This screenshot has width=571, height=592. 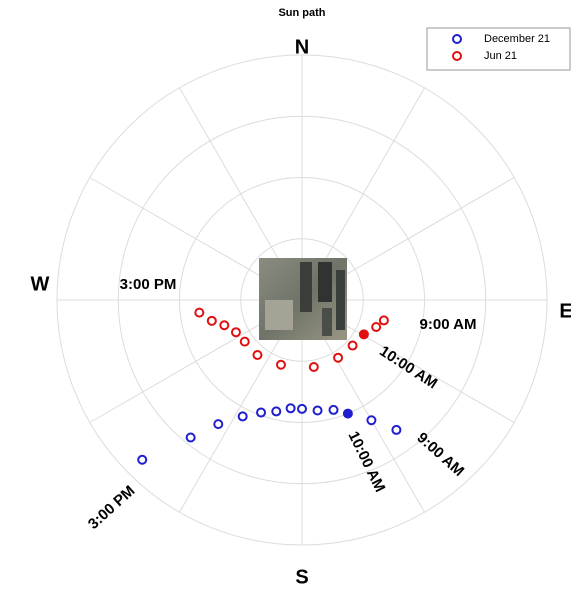 I want to click on direction-label: W, so click(x=40, y=284).